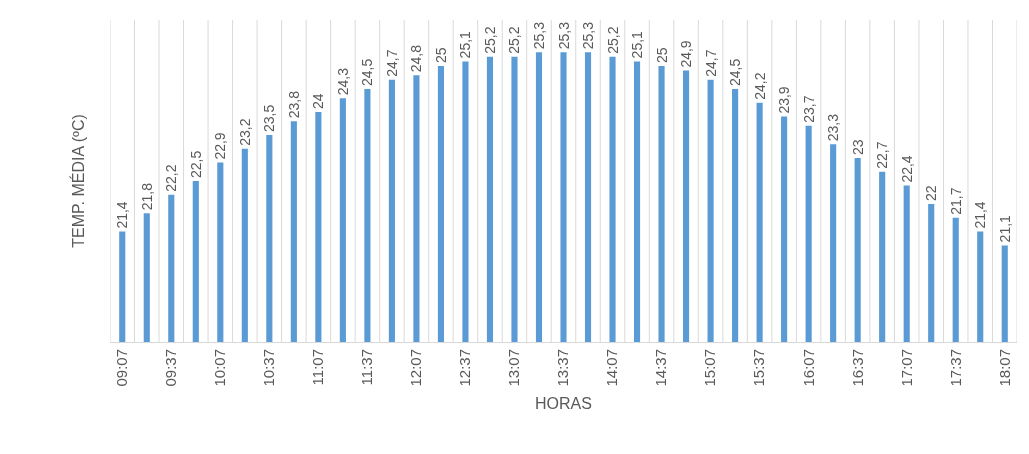 The height and width of the screenshot is (454, 1029). Describe the element at coordinates (808, 109) in the screenshot. I see `data-label: 23,7` at that location.